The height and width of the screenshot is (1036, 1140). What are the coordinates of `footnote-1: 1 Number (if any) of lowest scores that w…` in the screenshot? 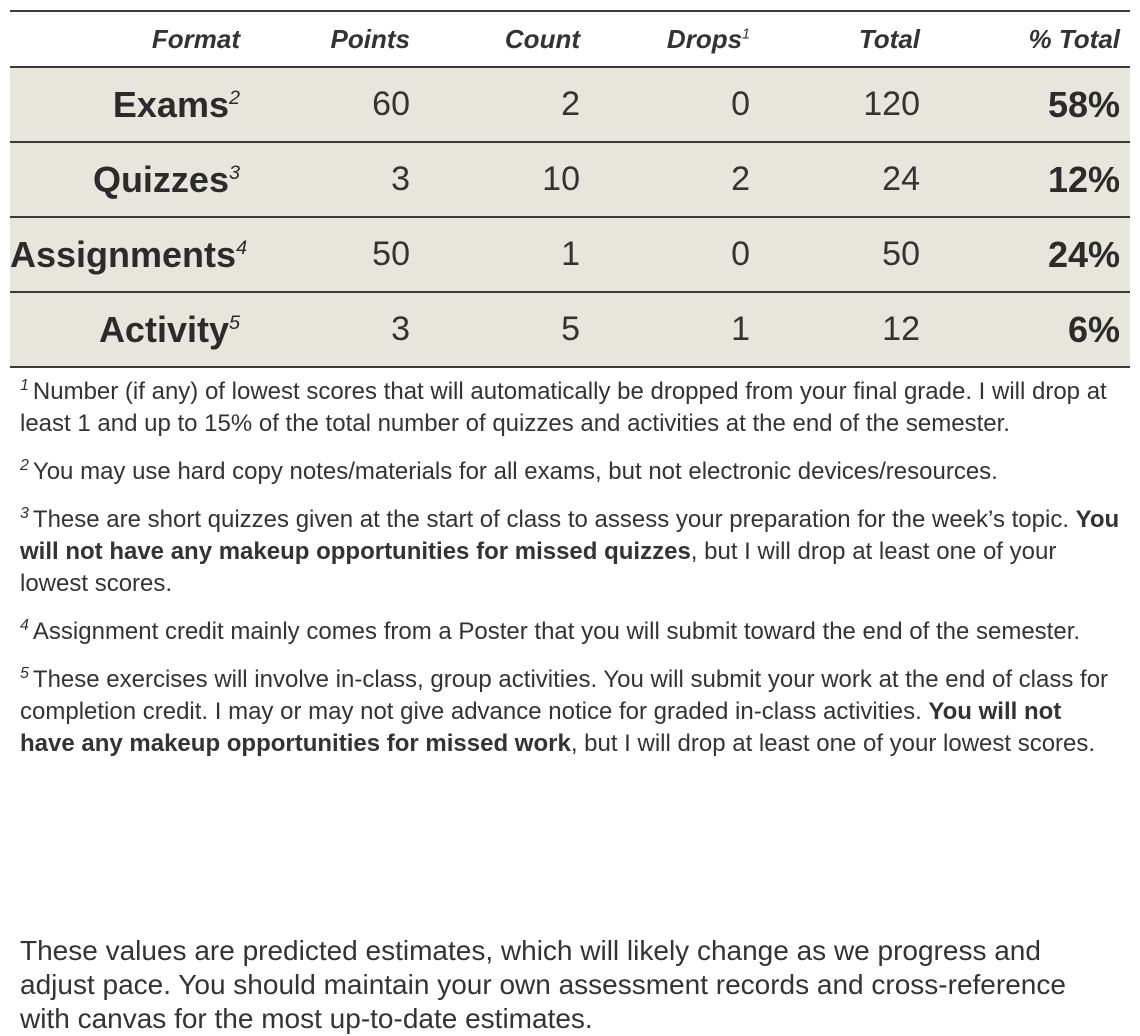 It's located at (570, 408).